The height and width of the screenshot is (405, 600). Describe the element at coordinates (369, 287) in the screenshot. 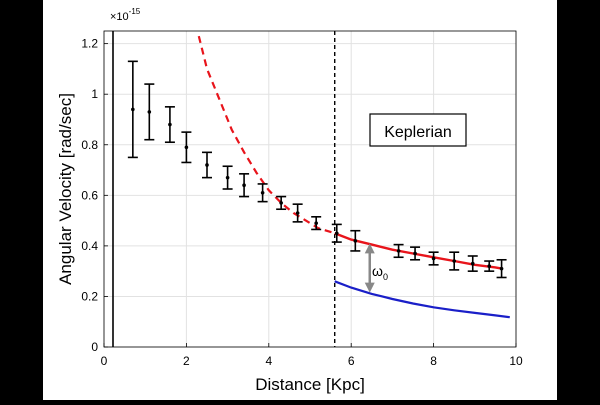

I see `omega-arrow-head-bottom` at that location.